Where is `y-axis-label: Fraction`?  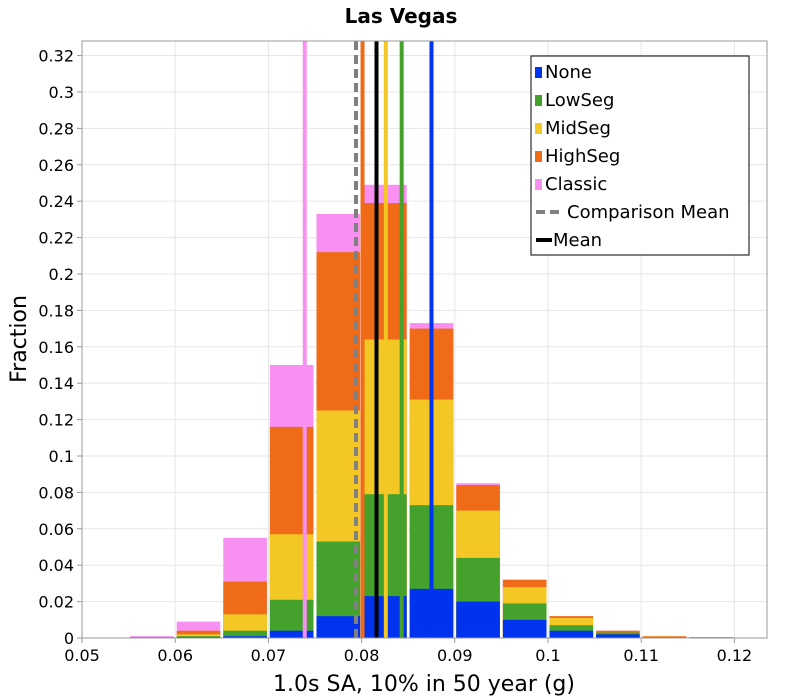 y-axis-label: Fraction is located at coordinates (19, 339).